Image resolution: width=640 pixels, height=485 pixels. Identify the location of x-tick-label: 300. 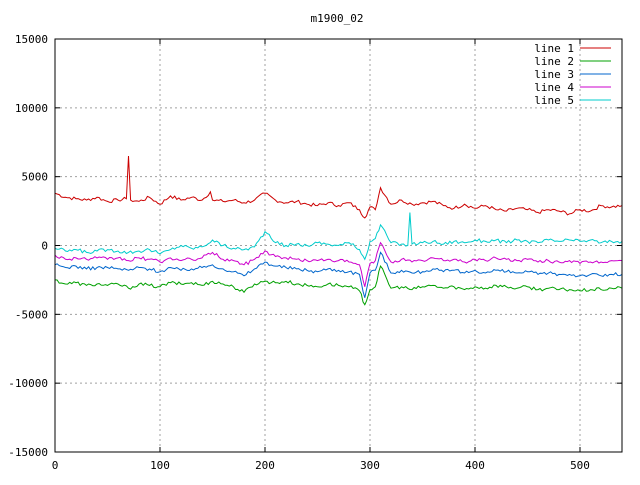
(370, 465).